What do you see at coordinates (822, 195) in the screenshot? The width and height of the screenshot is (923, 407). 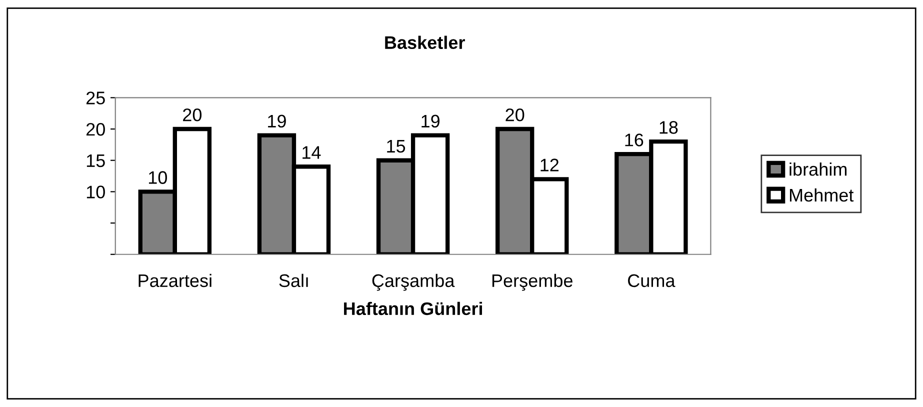 I see `legend-label: Mehmet` at bounding box center [822, 195].